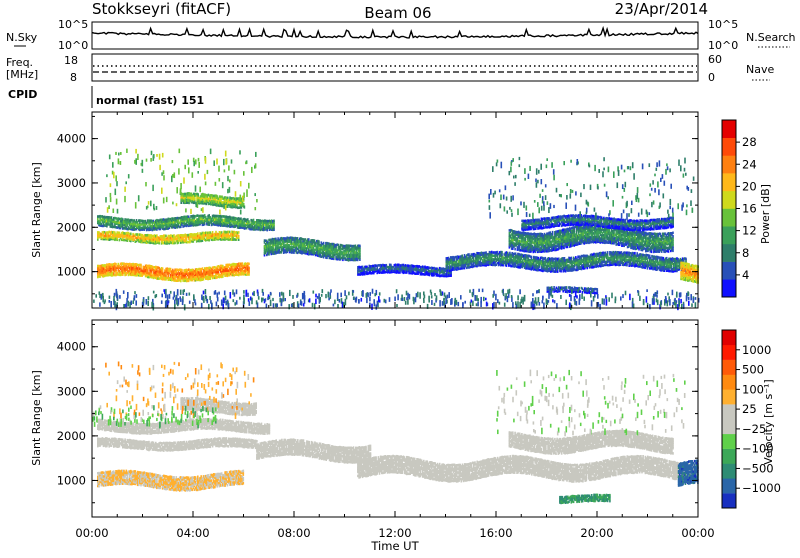 Image resolution: width=800 pixels, height=558 pixels. What do you see at coordinates (71, 60) in the screenshot?
I see `freq-tick-top: 18` at bounding box center [71, 60].